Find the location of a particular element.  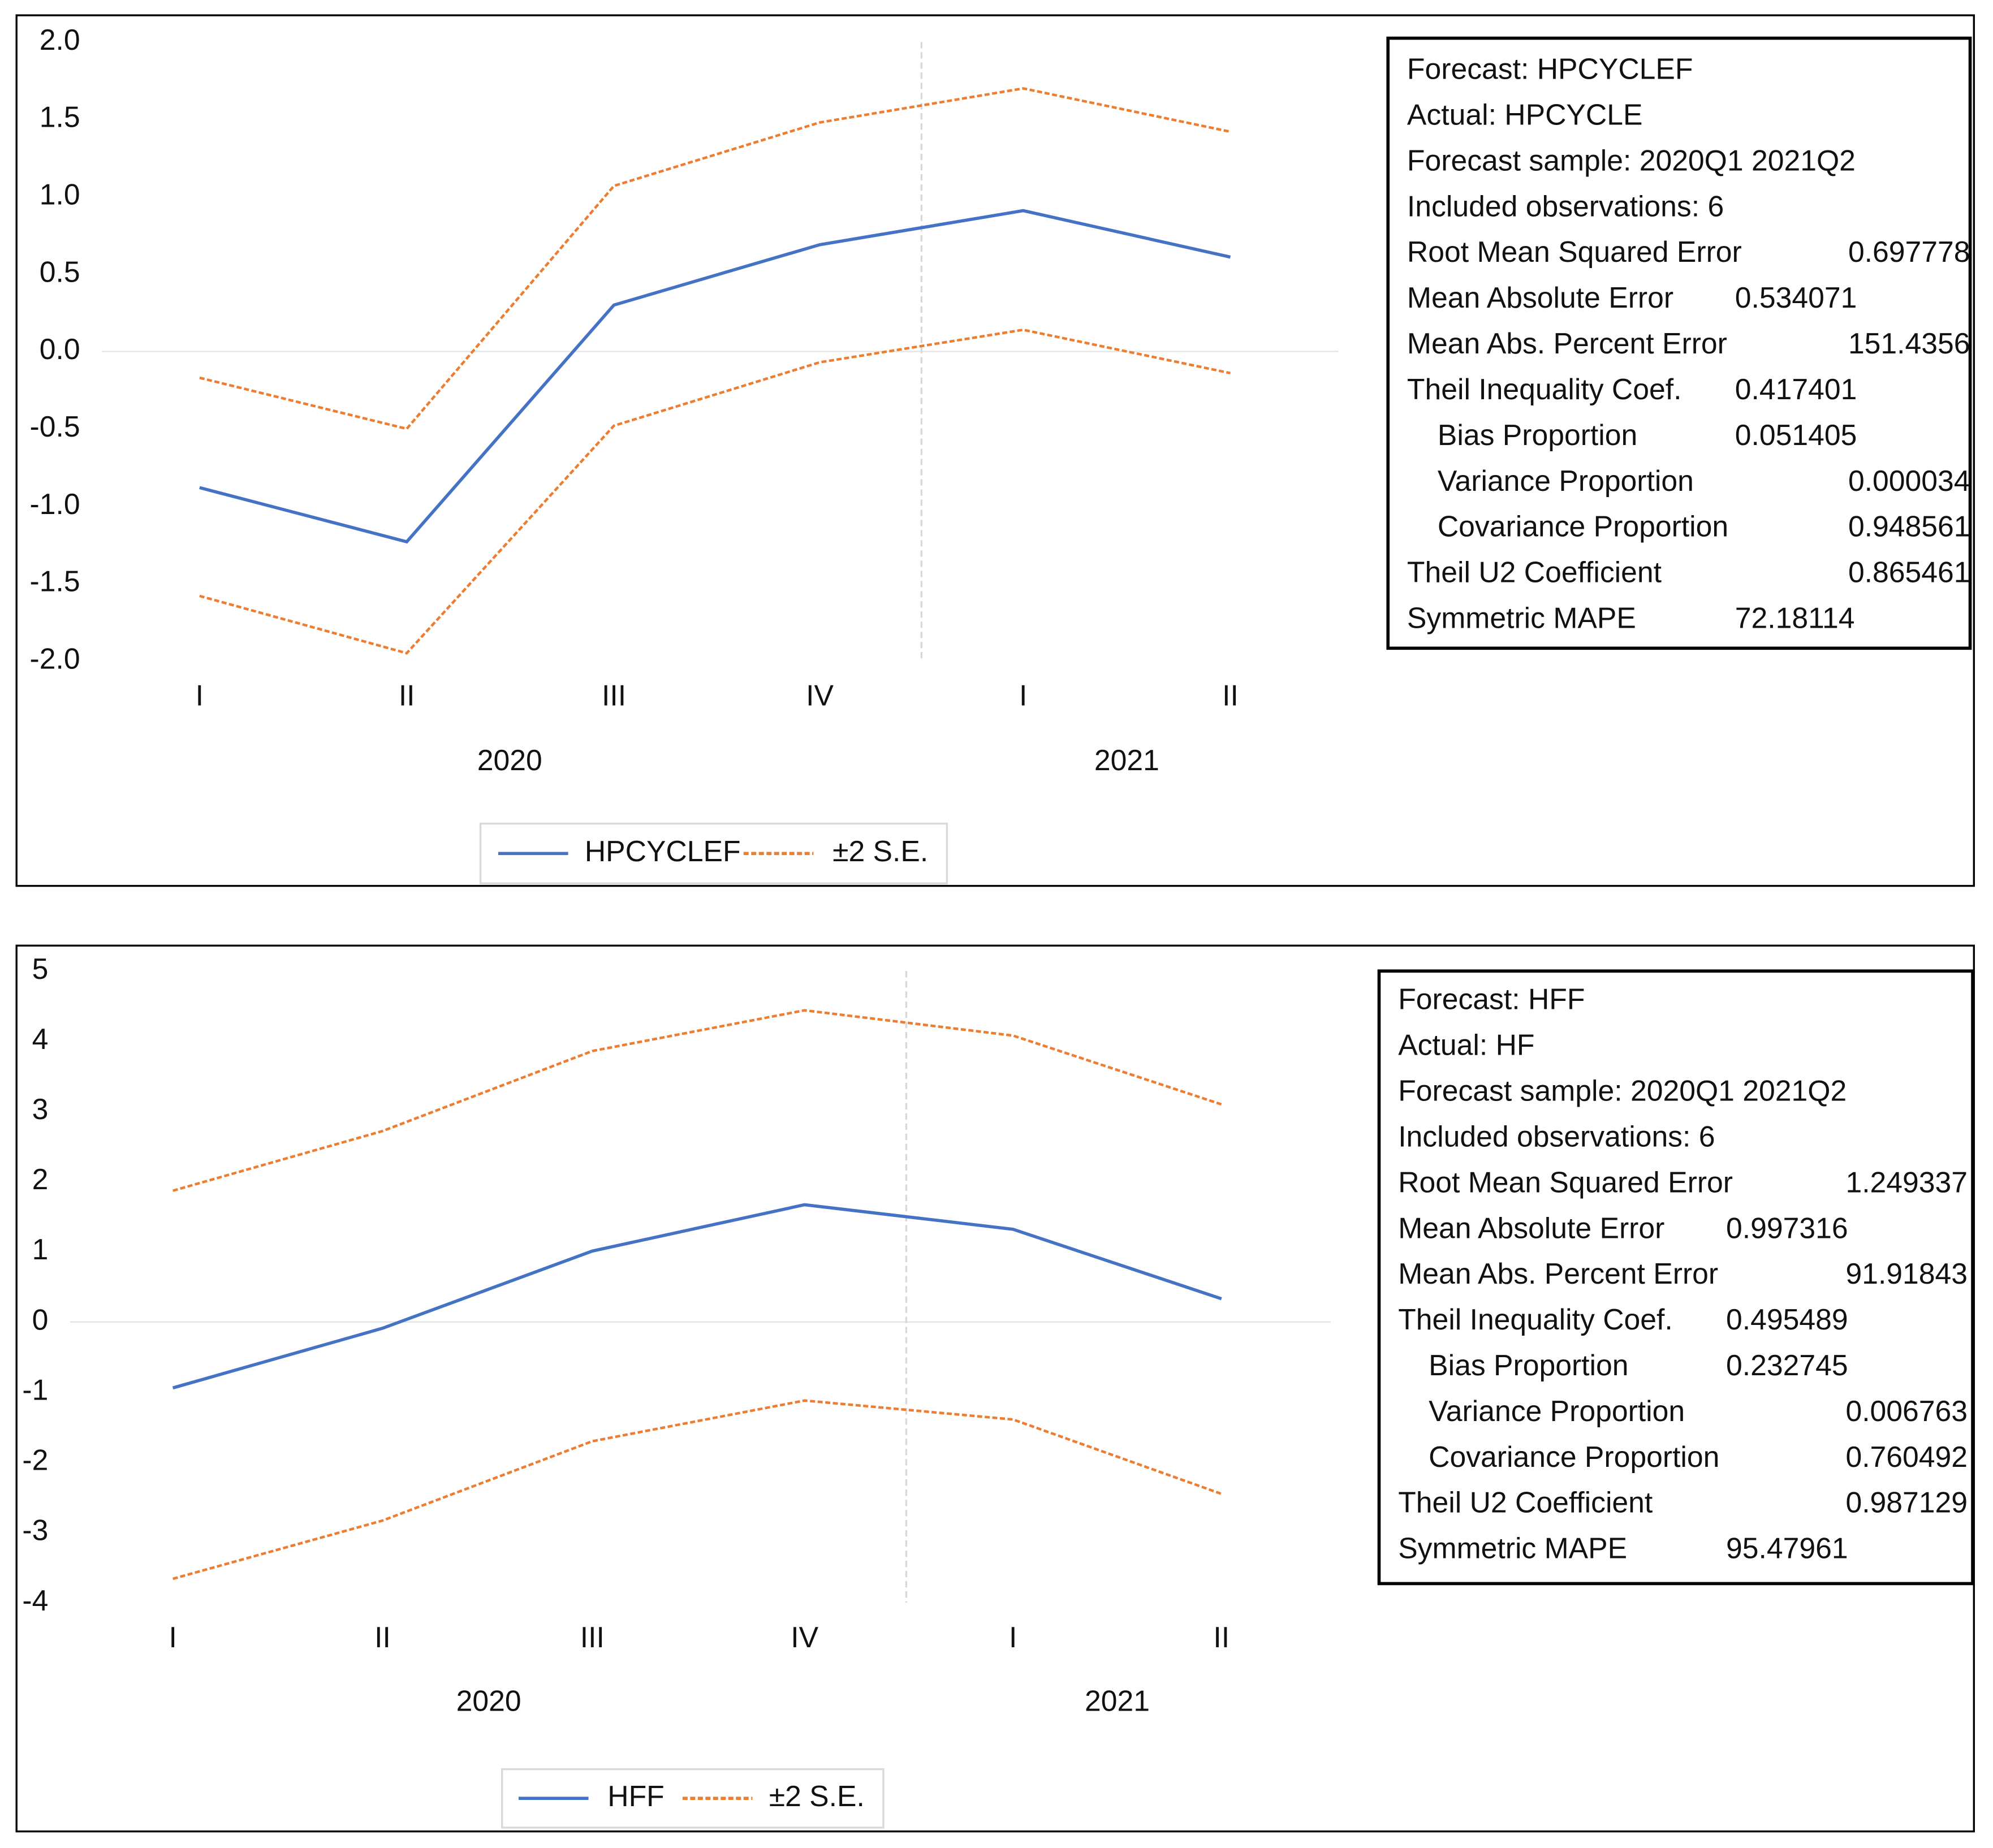

stats-value: 0.534071 is located at coordinates (1796, 297).